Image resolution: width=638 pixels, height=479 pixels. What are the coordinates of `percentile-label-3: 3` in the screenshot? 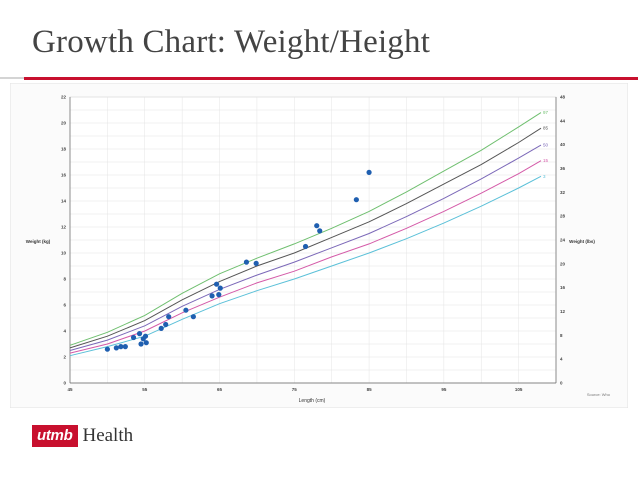 It's located at (544, 176).